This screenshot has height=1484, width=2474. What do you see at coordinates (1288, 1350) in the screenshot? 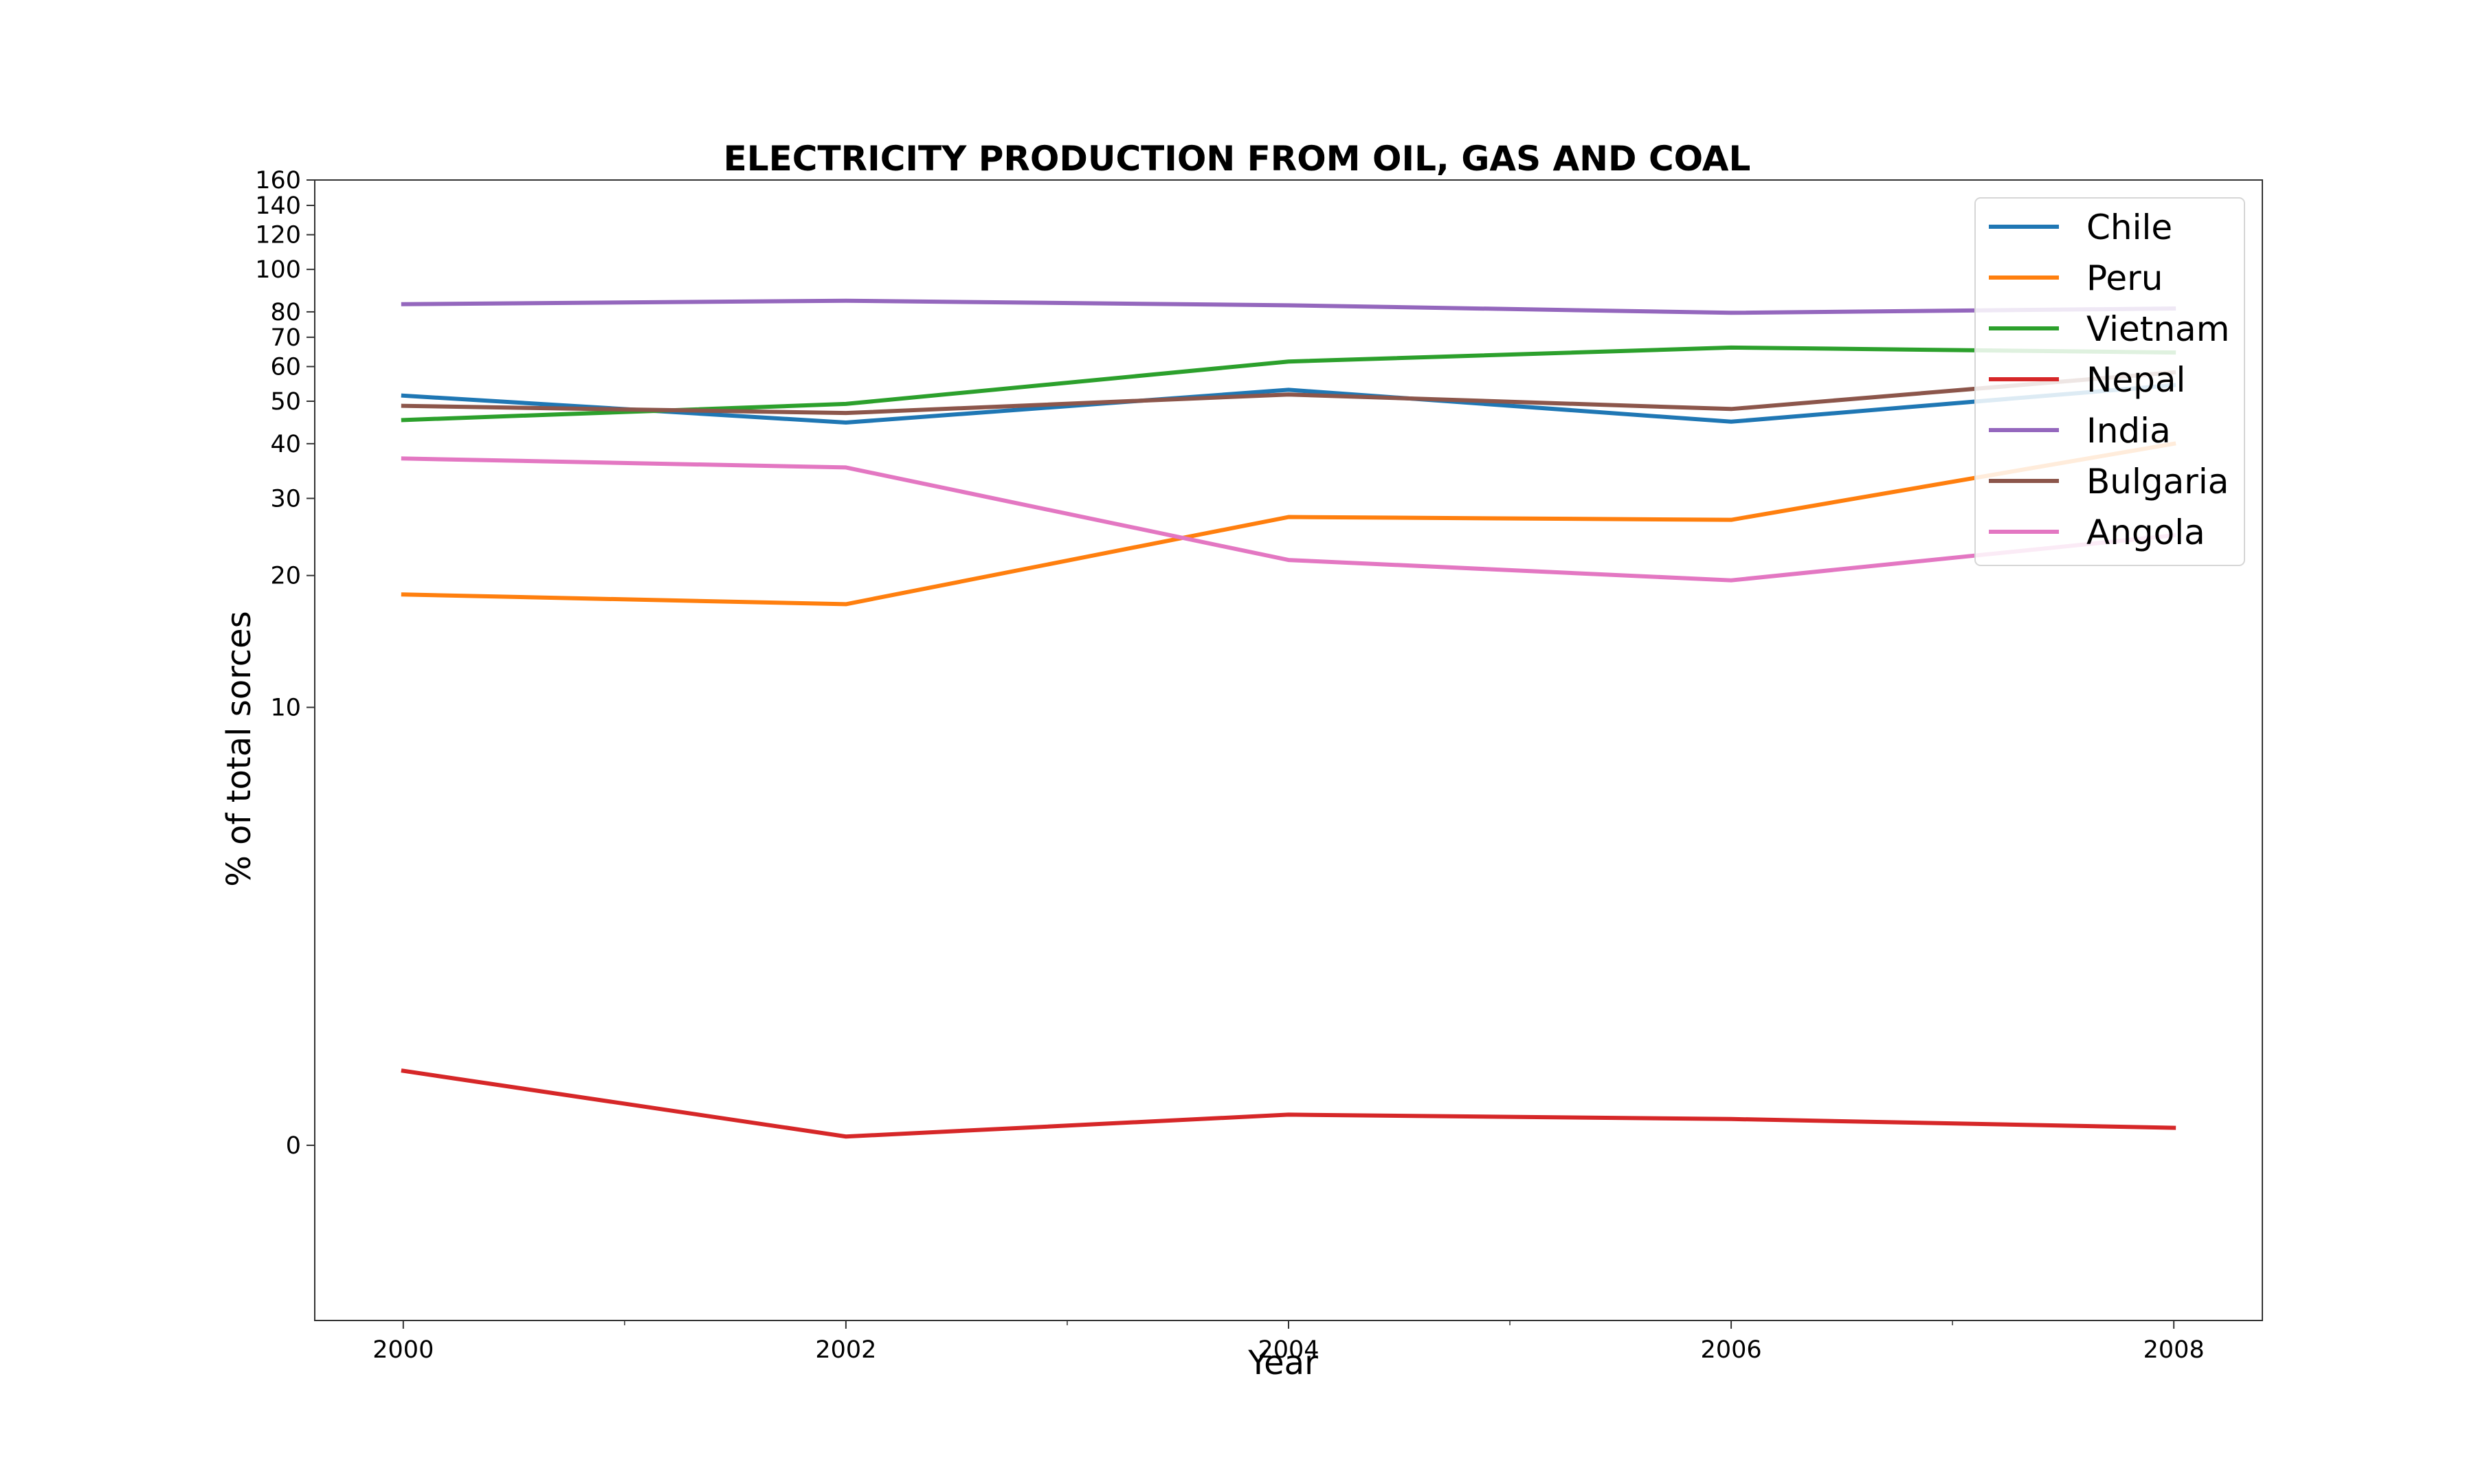
I see `x-tick-label: 2004` at bounding box center [1288, 1350].